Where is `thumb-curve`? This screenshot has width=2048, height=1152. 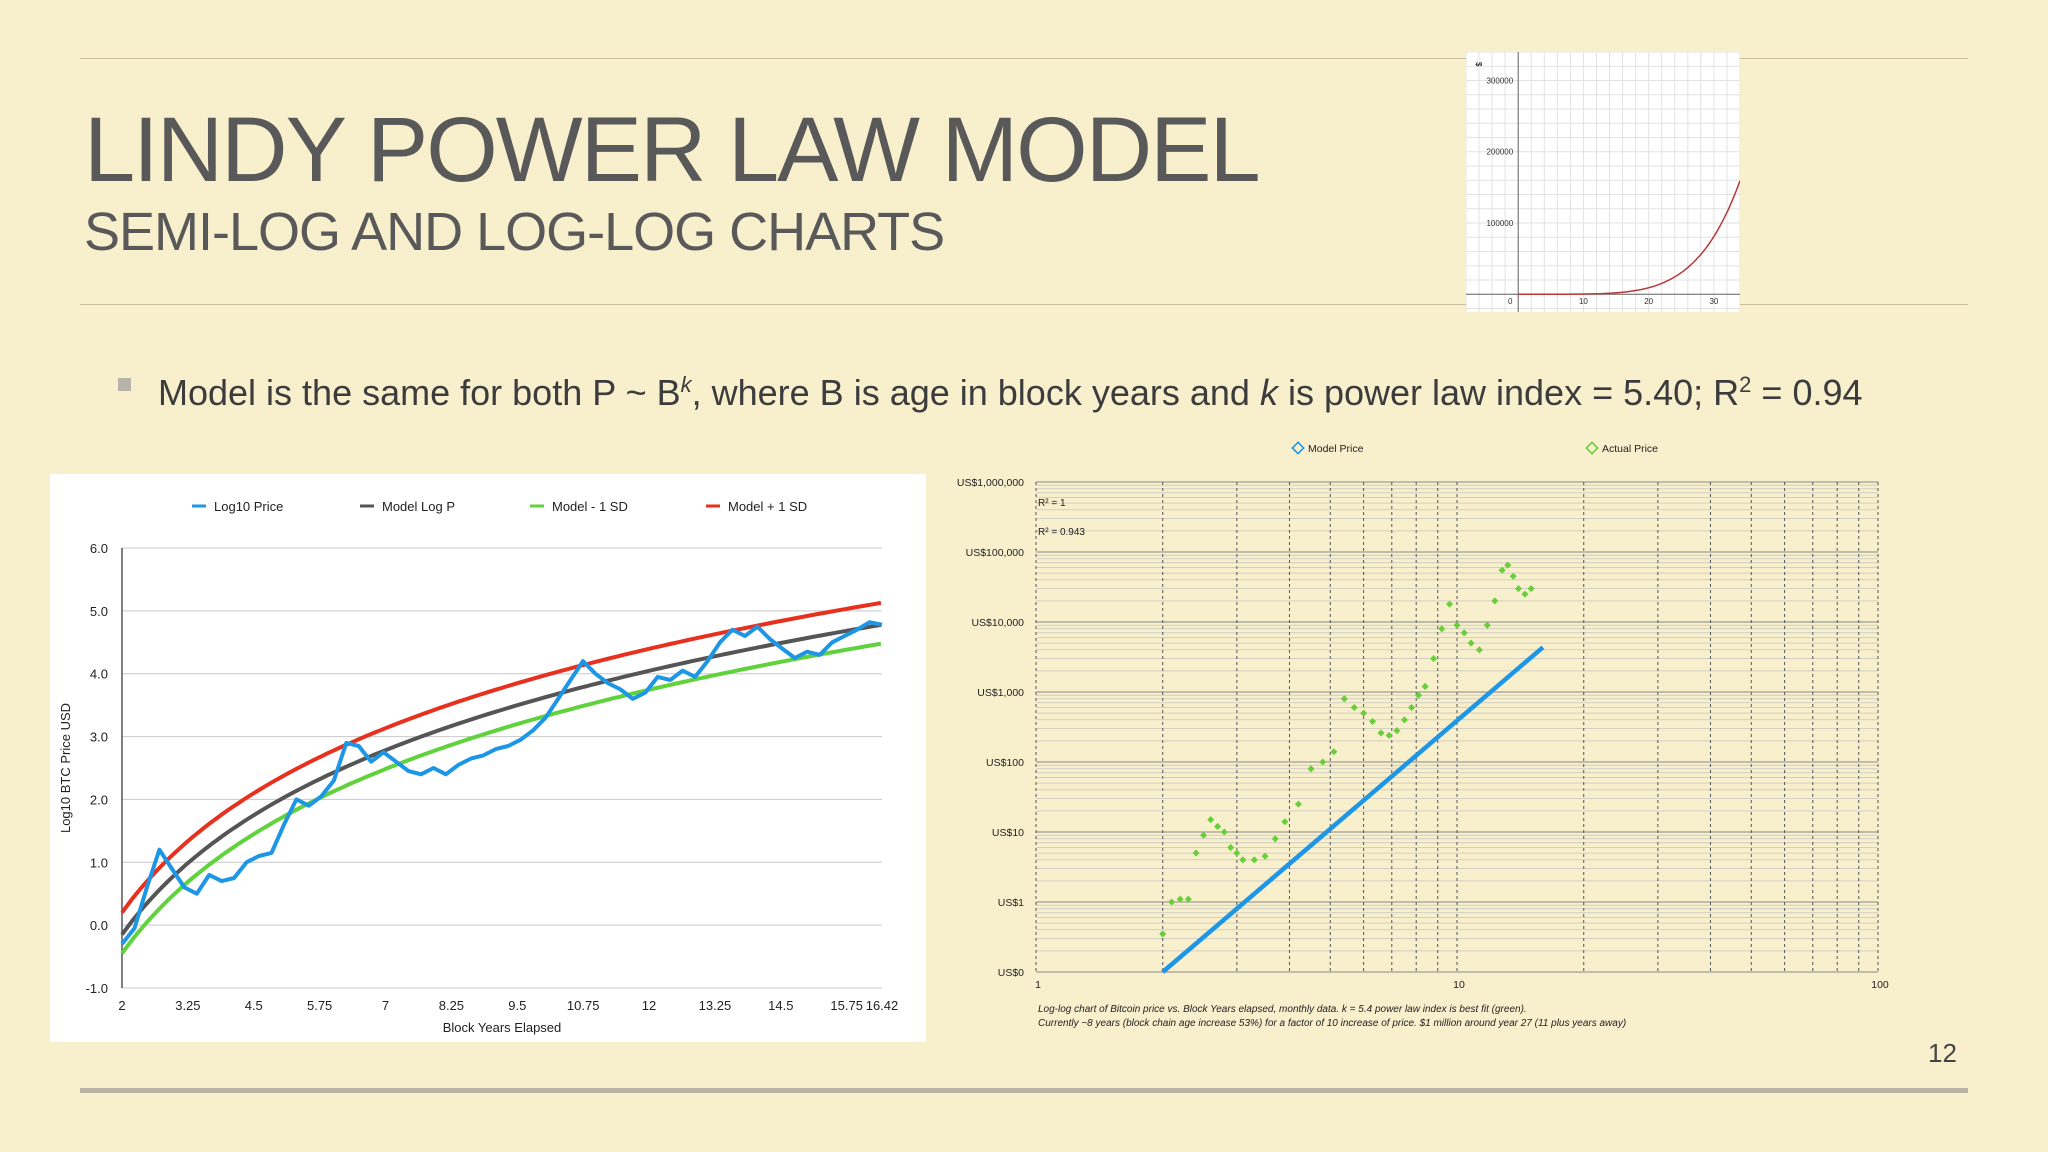
thumb-curve is located at coordinates (1629, 237).